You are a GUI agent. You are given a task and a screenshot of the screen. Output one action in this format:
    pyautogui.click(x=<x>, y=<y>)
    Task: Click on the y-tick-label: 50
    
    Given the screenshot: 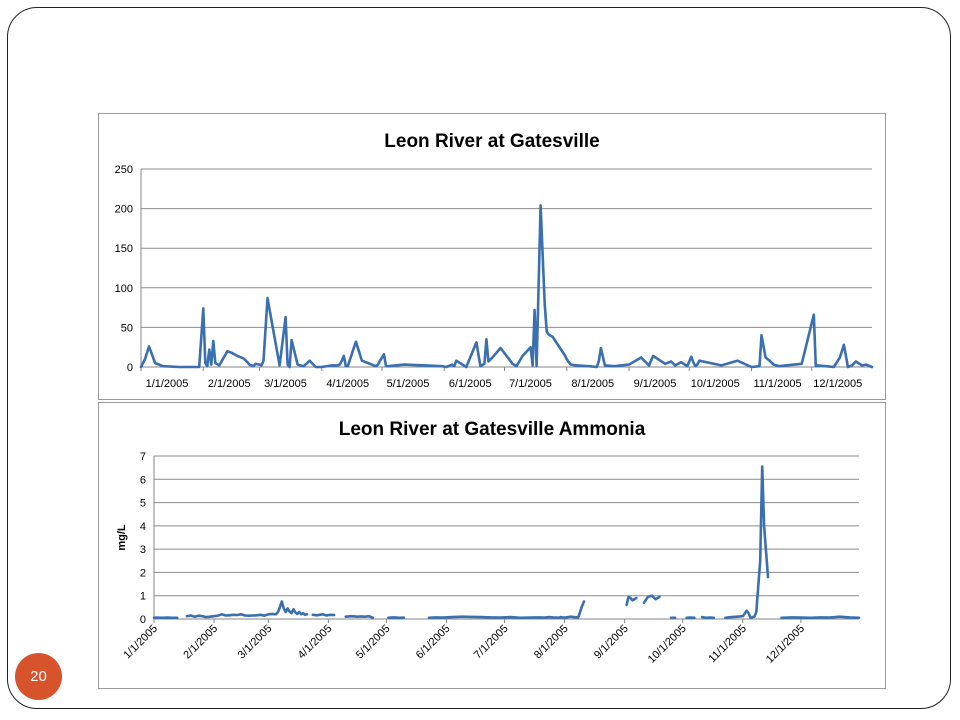 What is the action you would take?
    pyautogui.click(x=127, y=328)
    